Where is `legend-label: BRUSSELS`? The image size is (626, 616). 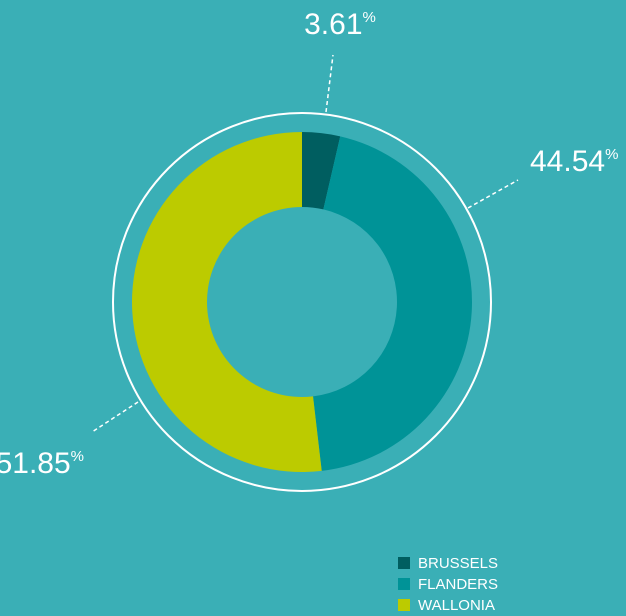
legend-label: BRUSSELS is located at coordinates (458, 563).